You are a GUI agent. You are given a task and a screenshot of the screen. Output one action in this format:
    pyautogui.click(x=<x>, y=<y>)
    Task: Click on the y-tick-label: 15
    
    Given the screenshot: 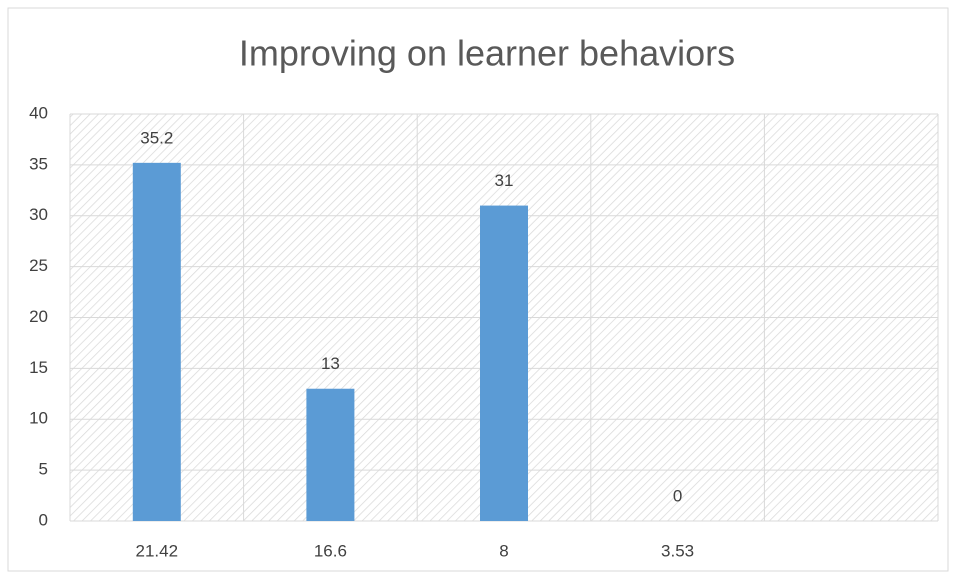 What is the action you would take?
    pyautogui.click(x=38, y=367)
    